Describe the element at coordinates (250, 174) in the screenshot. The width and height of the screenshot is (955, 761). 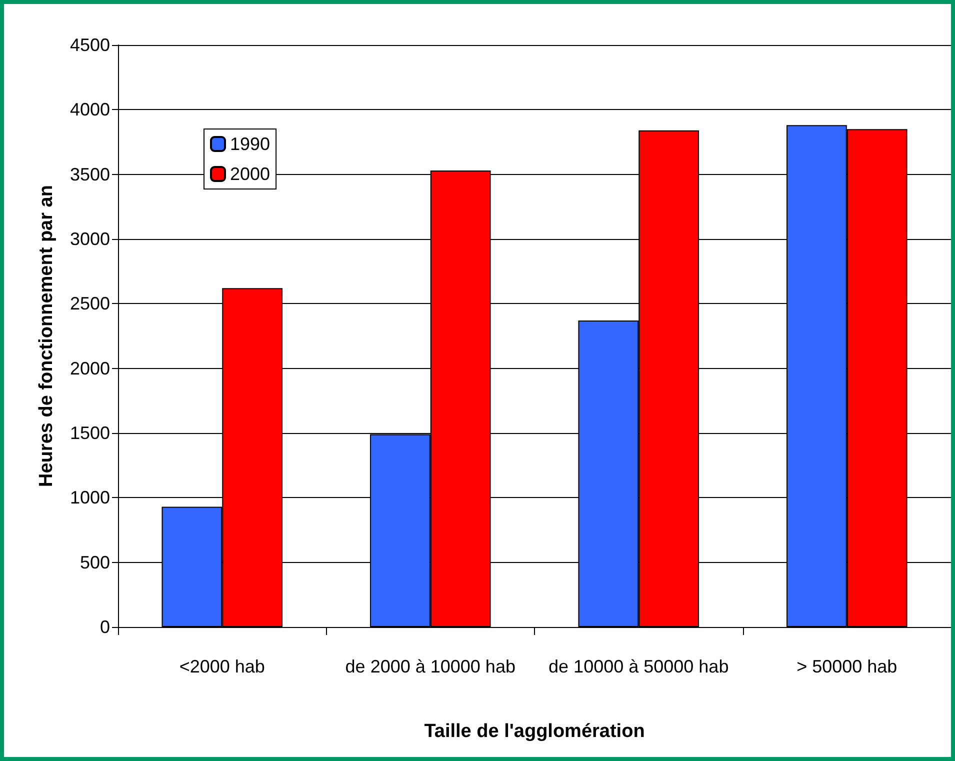
I see `legend-label: 2000` at that location.